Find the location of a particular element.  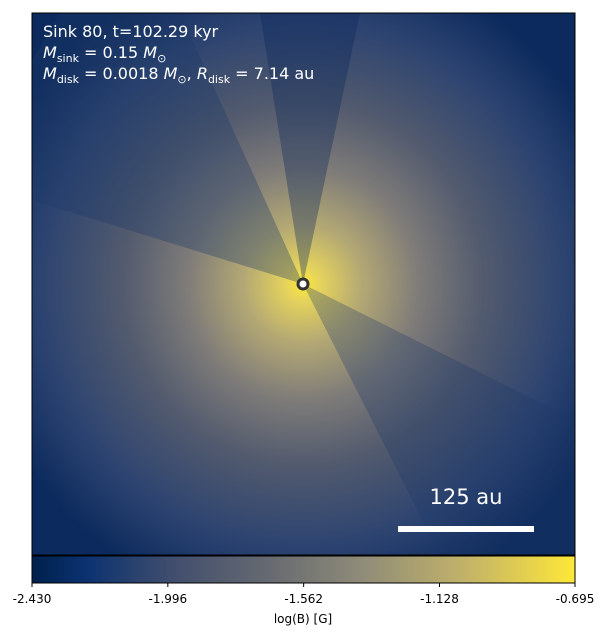

colorbar-tick-label: -1.128 is located at coordinates (439, 599).